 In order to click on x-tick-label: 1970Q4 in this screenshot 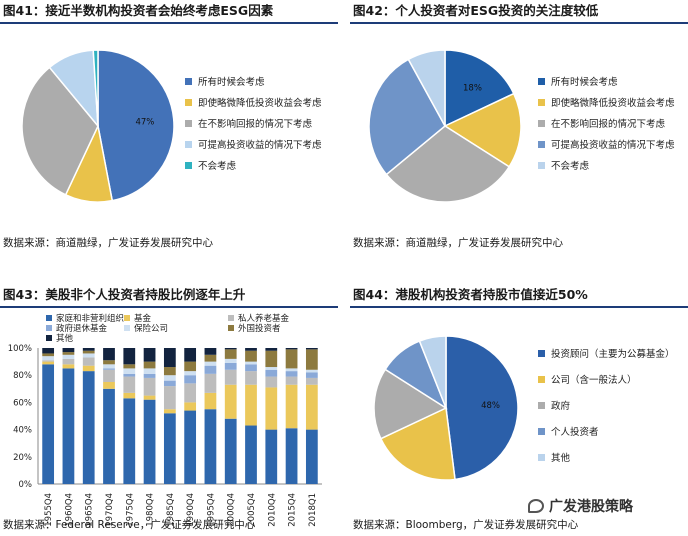, I will do `click(110, 510)`.